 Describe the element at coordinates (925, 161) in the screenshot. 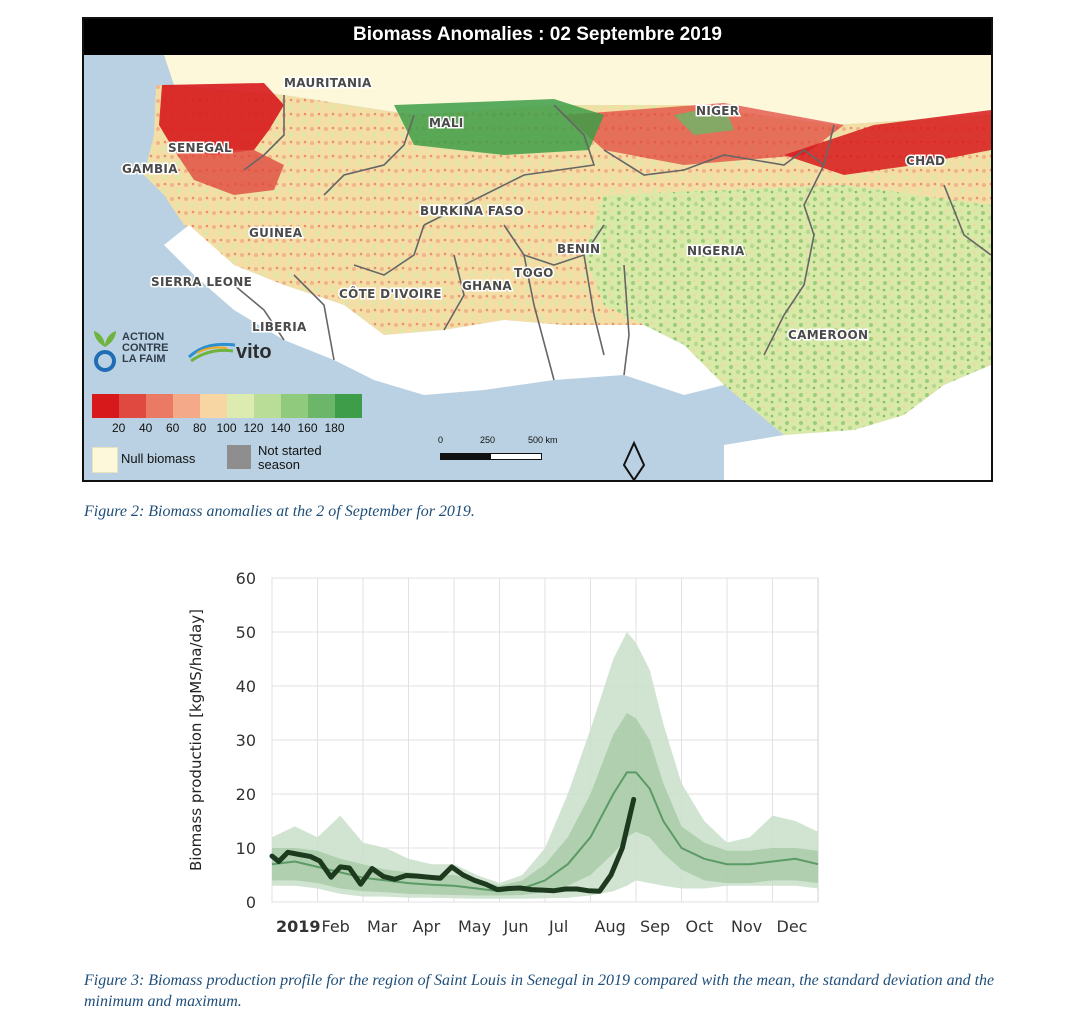

I see `label-chad: CHAD` at that location.